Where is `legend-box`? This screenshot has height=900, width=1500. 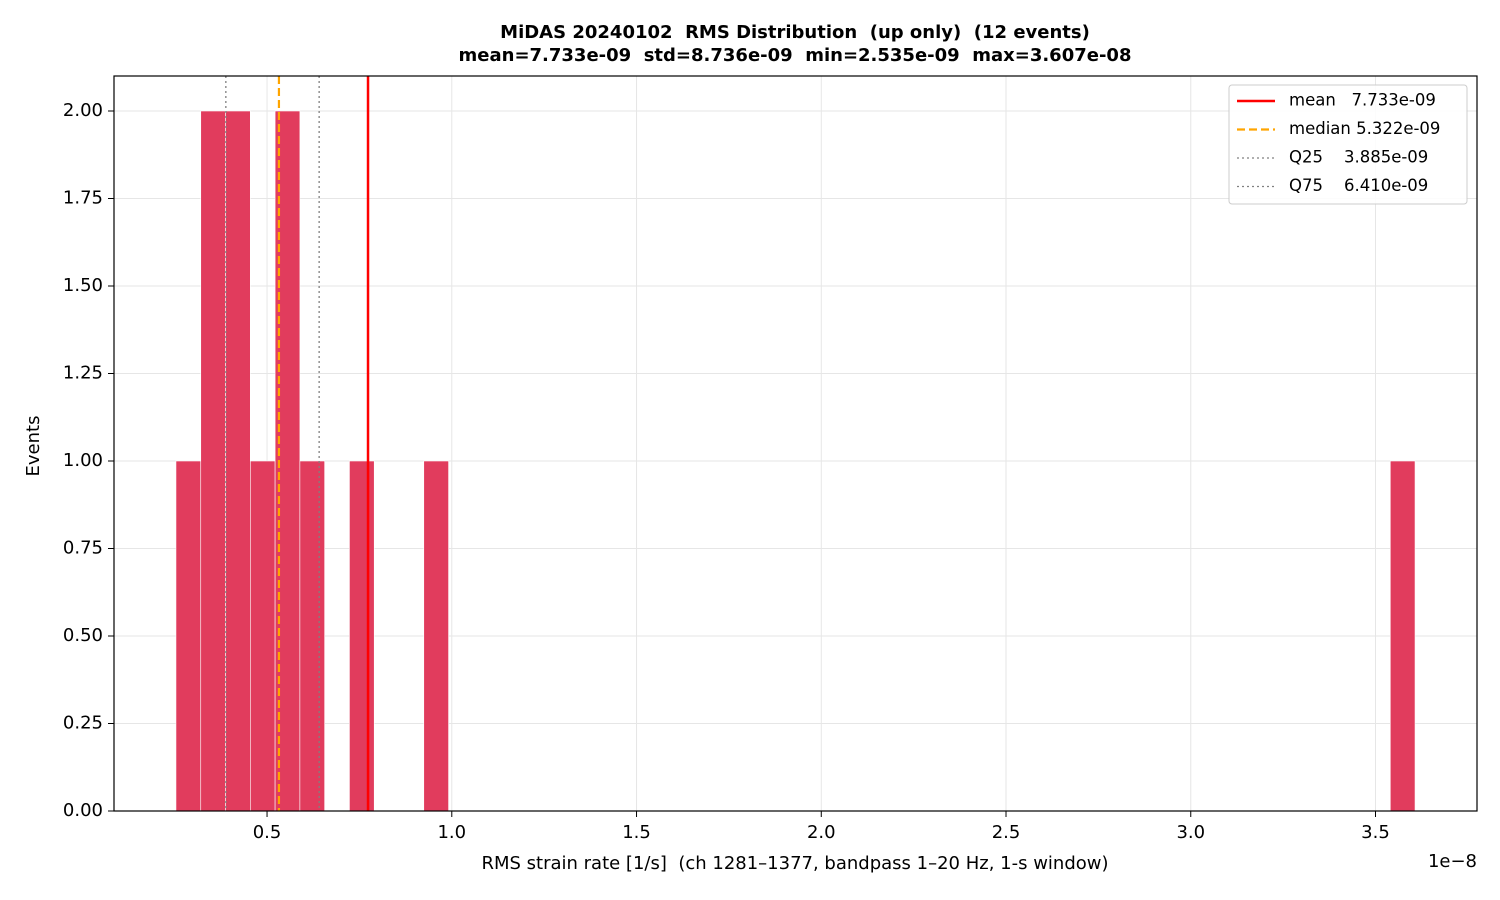 legend-box is located at coordinates (1348, 144).